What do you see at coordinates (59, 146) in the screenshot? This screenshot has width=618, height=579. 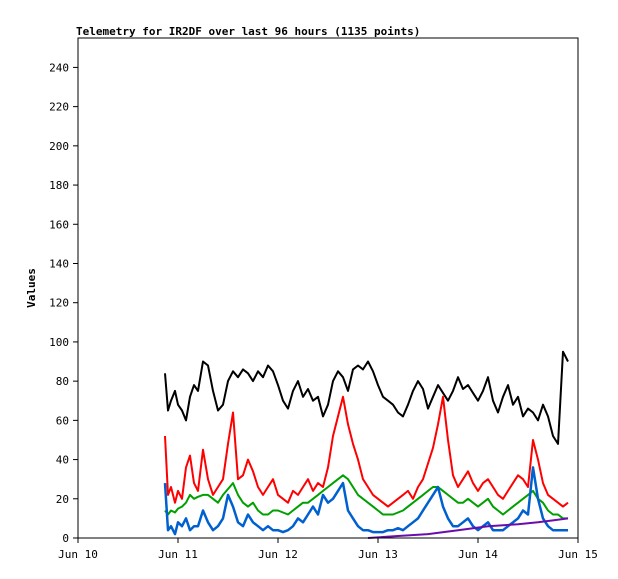 I see `y-tick-label: 200` at bounding box center [59, 146].